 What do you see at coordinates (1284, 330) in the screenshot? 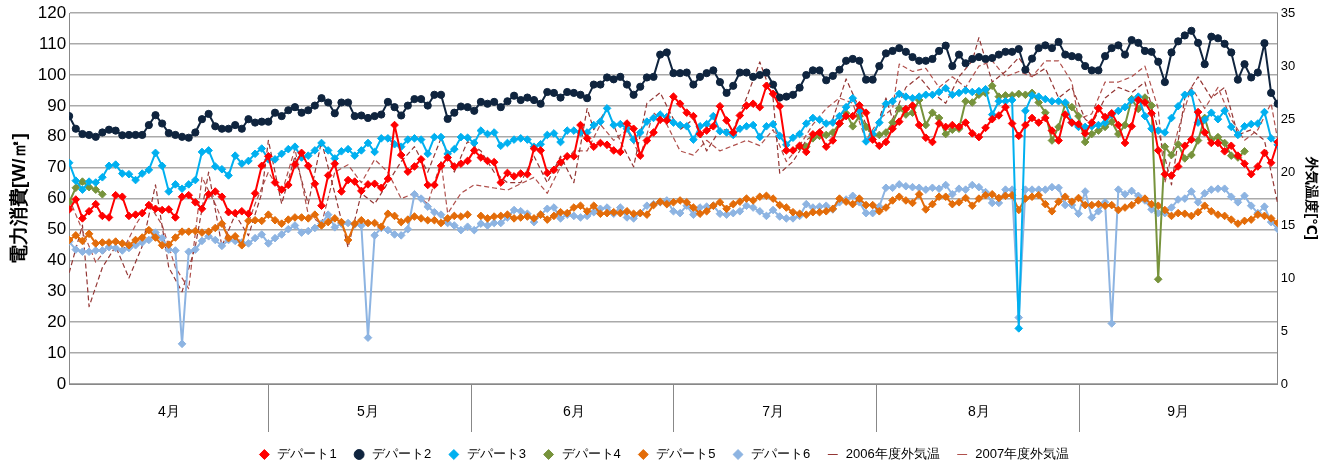
I see `y2-tick-label: 5` at bounding box center [1284, 330].